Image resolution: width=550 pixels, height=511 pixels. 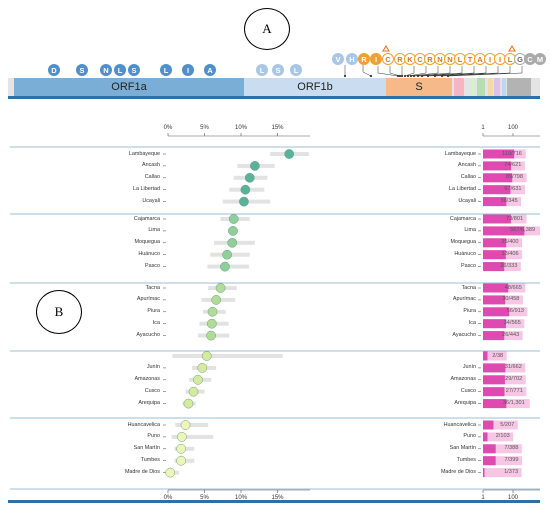 I want to click on right-row-label-7: Moquegua, so click(x=463, y=242).